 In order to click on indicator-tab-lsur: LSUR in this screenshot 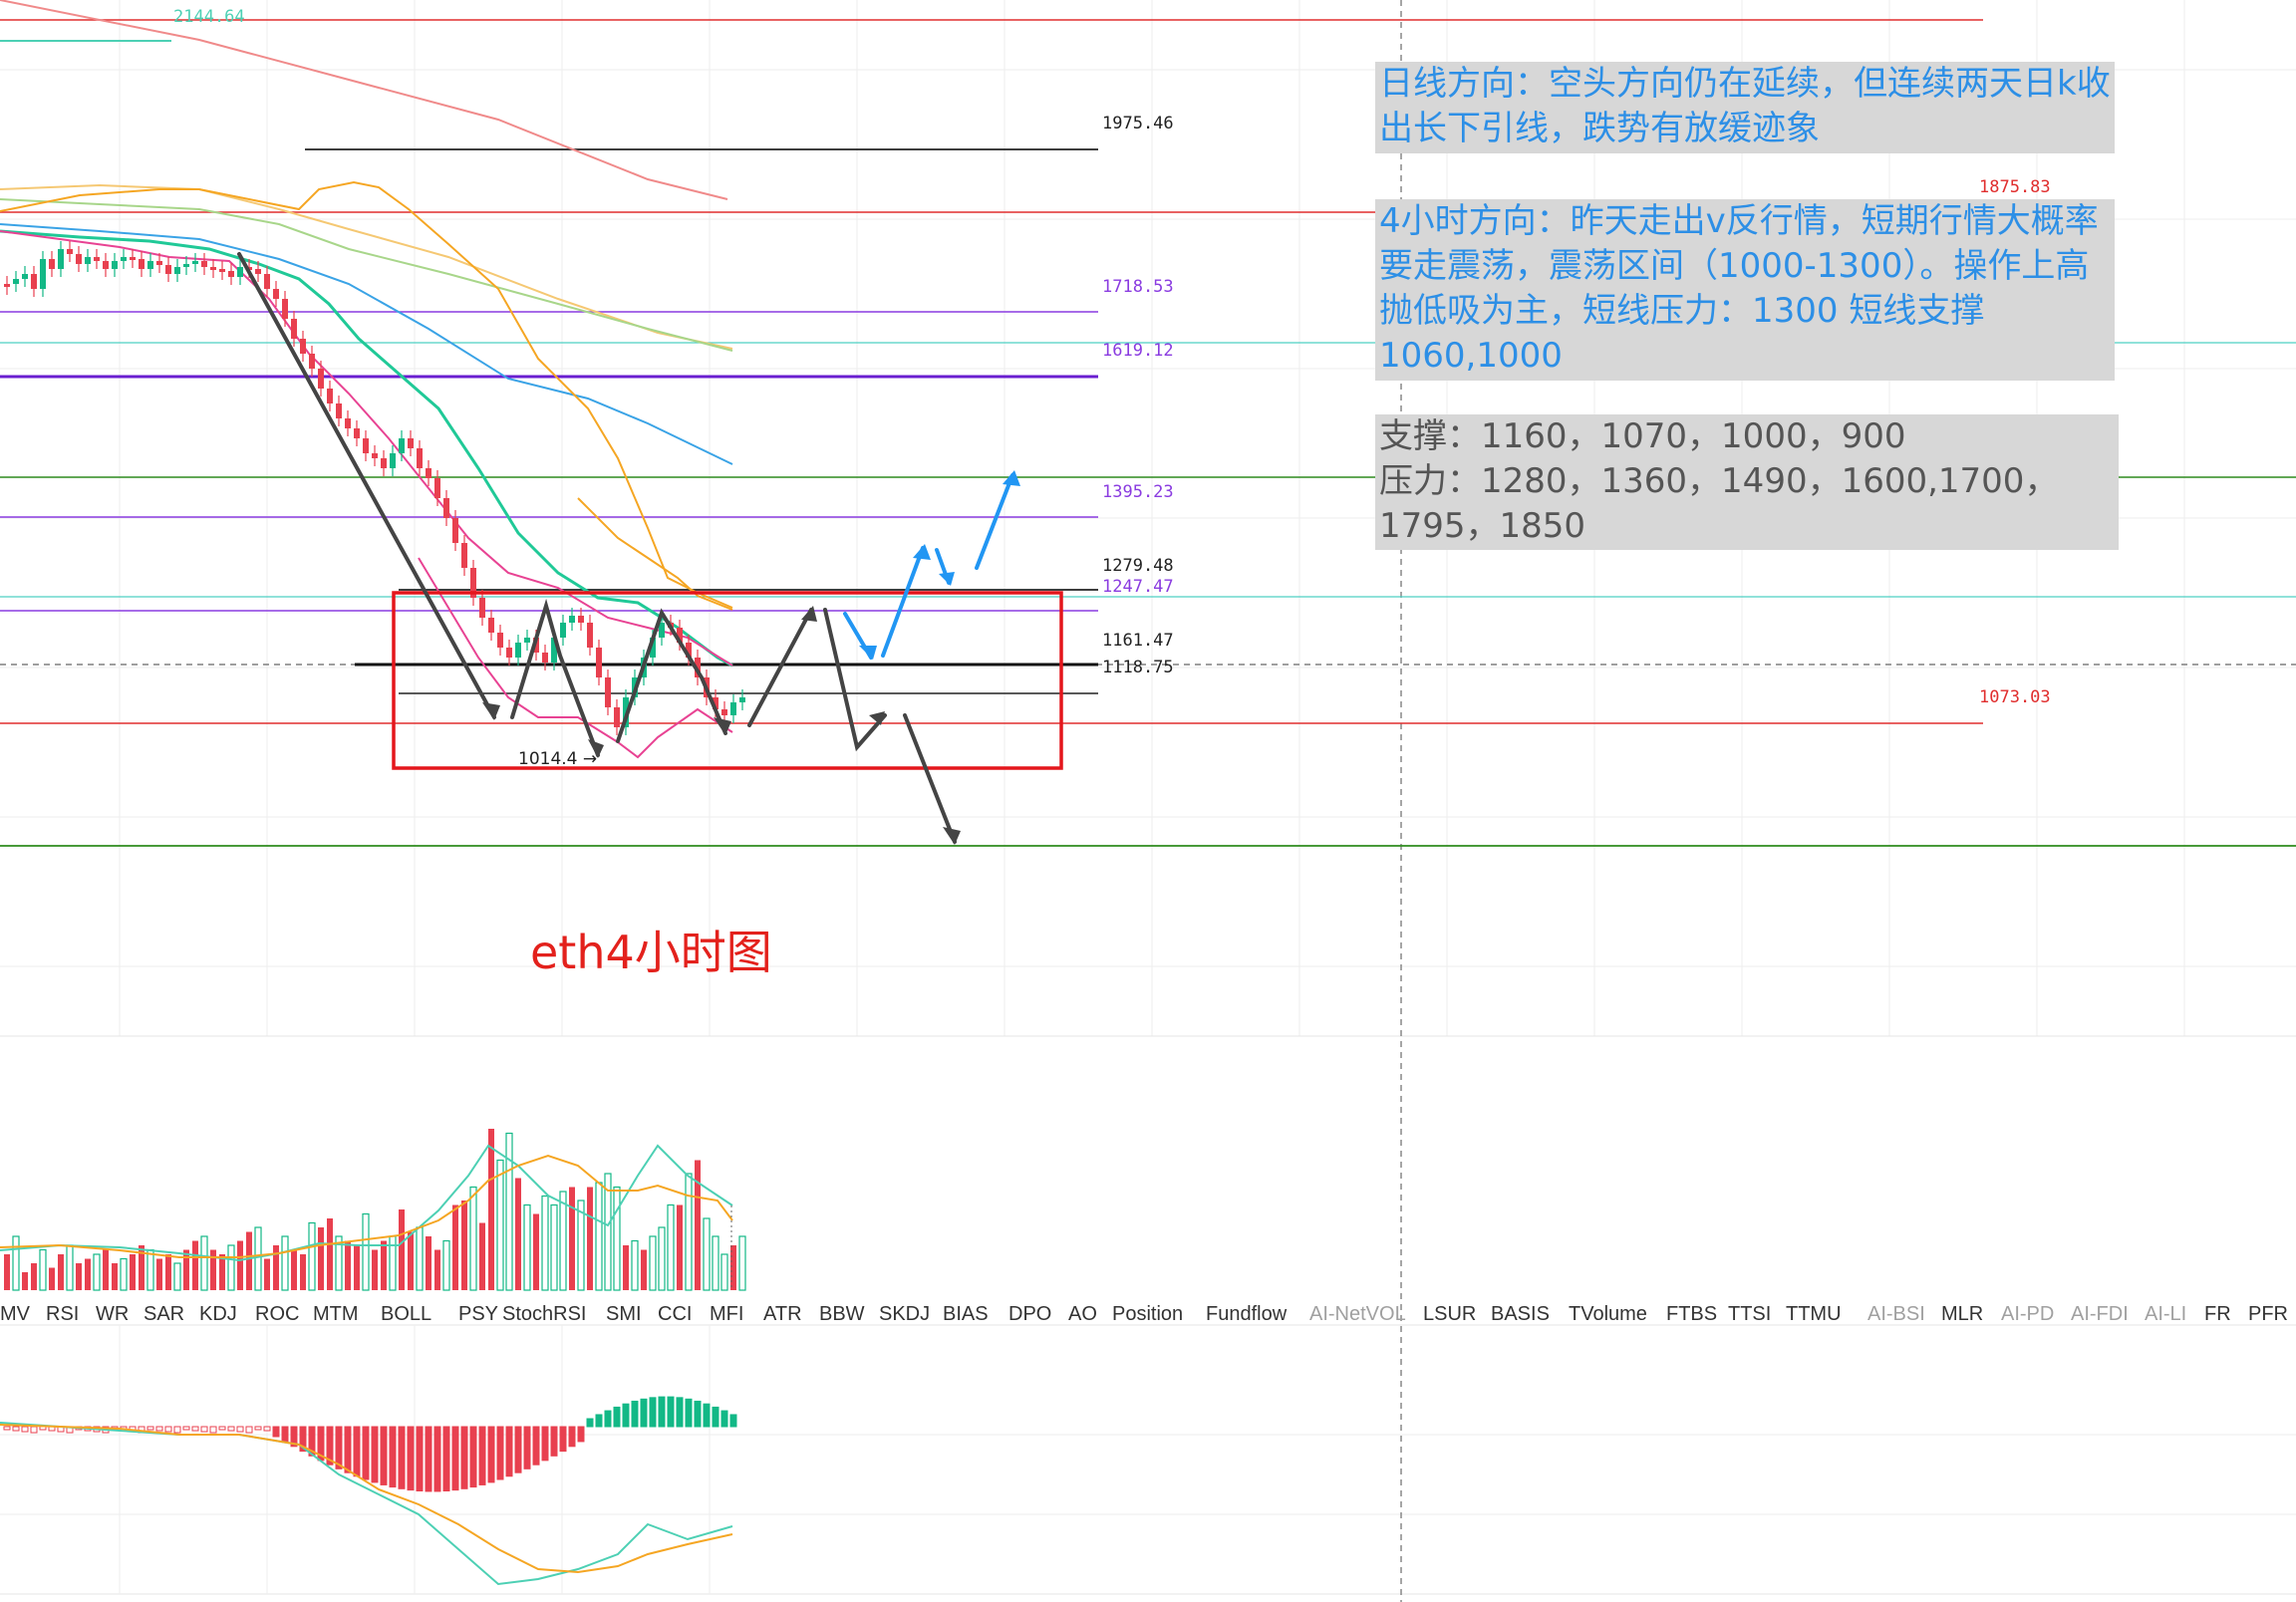, I will do `click(1450, 1314)`.